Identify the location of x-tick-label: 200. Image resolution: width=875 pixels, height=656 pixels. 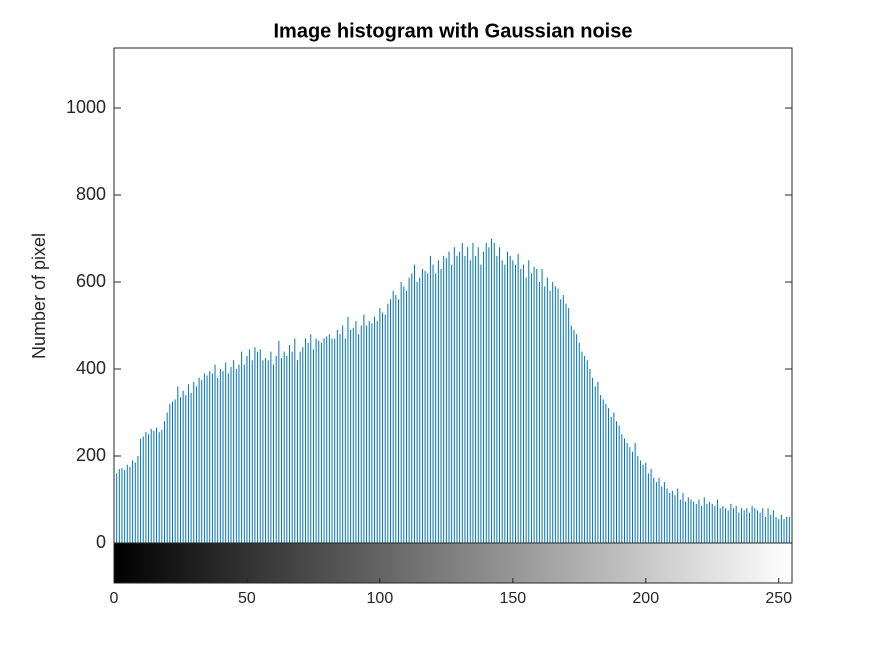
(645, 598).